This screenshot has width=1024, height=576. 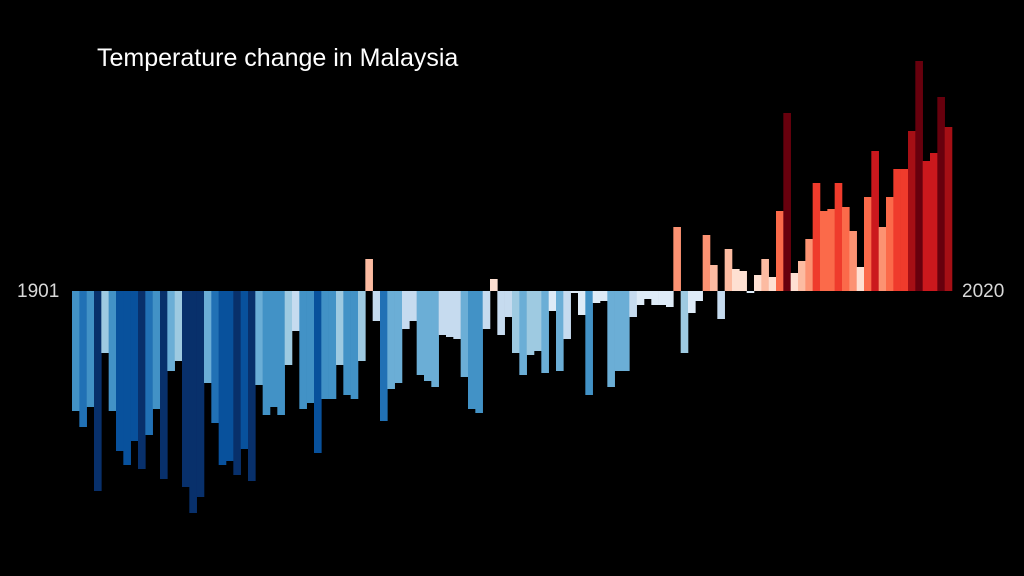 I want to click on bar-2009, so click(x=868, y=244).